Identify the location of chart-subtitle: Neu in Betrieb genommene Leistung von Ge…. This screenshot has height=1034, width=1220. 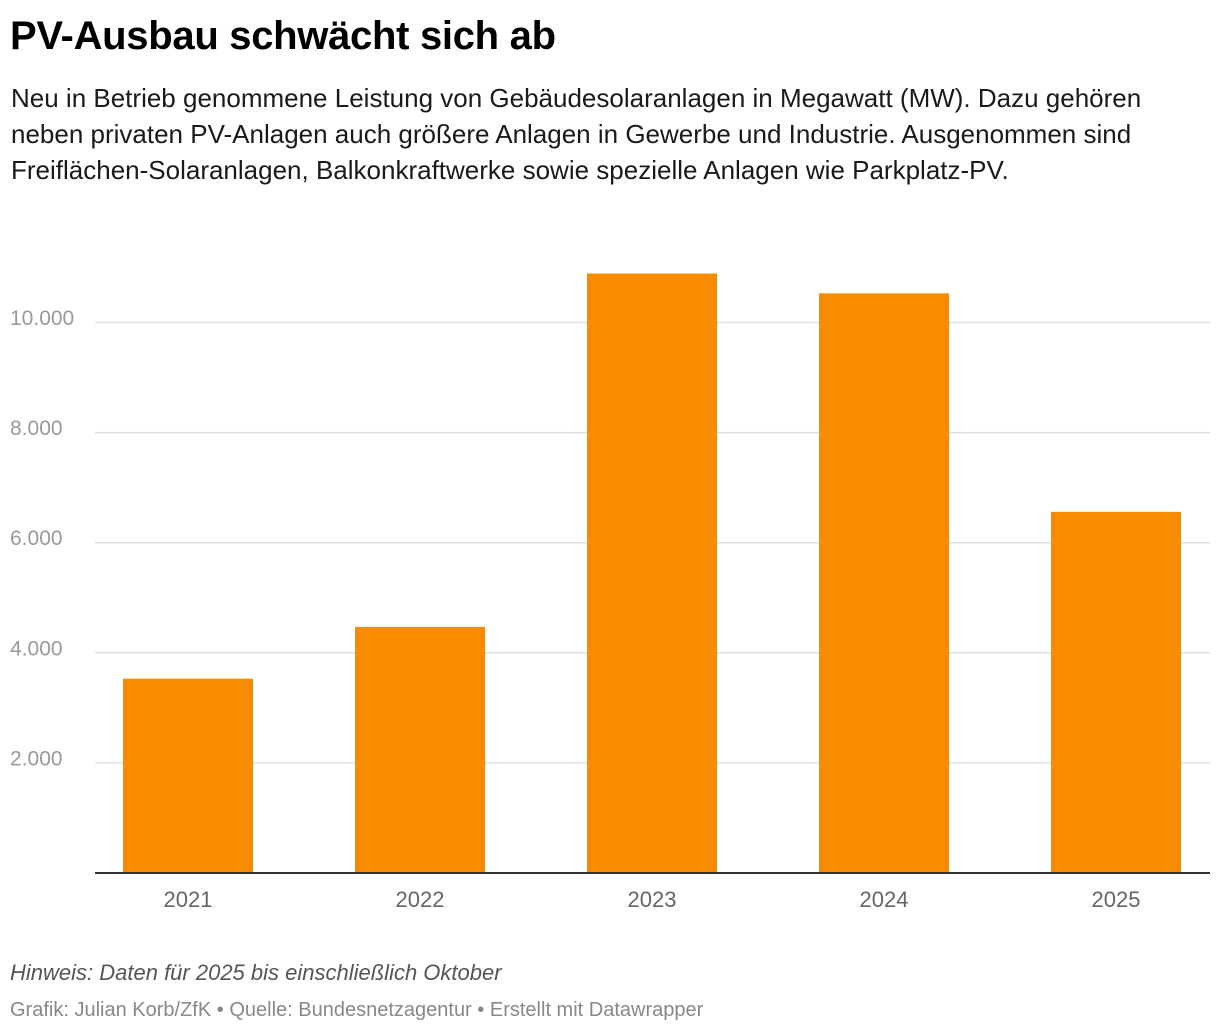
(576, 134).